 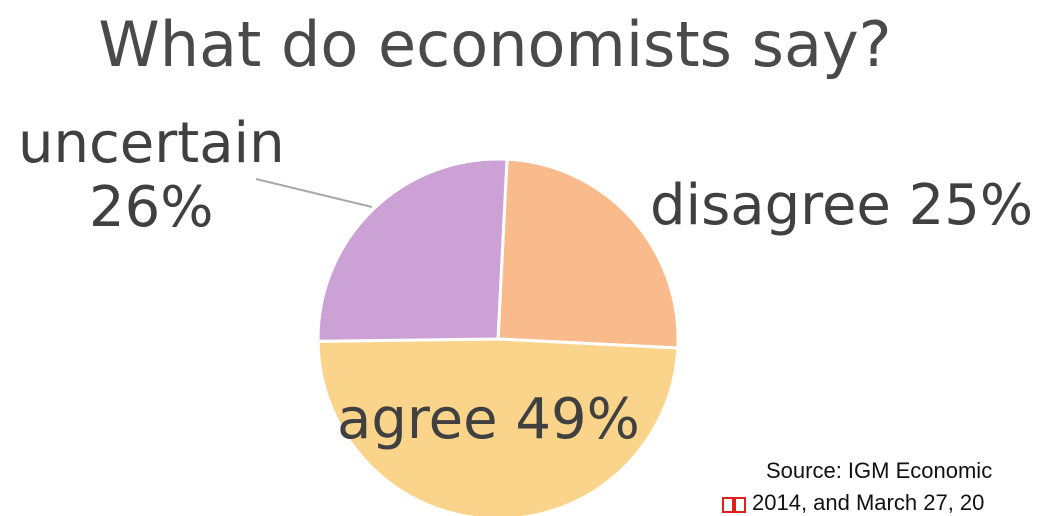 I want to click on pie-slice-uncertain, so click(x=412, y=250).